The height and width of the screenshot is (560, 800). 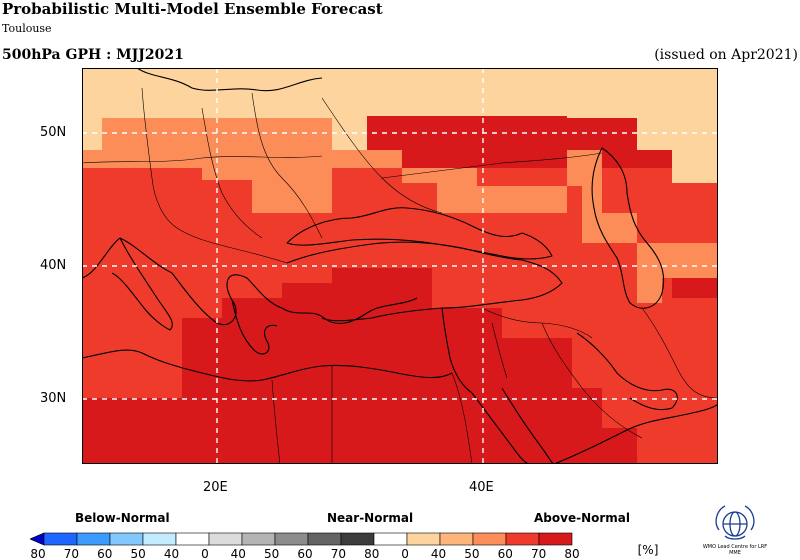 I want to click on lat-label-30: 30N, so click(x=53, y=398).